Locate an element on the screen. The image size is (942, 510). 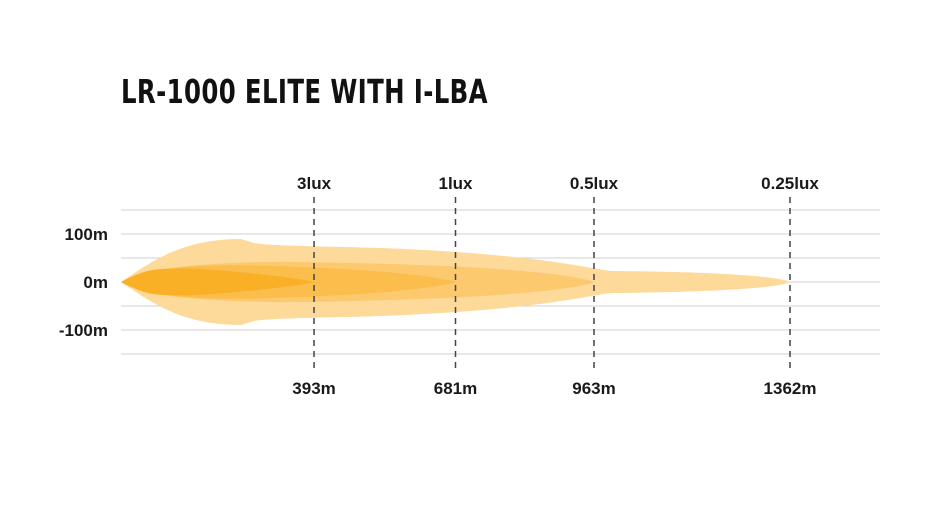
beam-pattern is located at coordinates (455, 282).